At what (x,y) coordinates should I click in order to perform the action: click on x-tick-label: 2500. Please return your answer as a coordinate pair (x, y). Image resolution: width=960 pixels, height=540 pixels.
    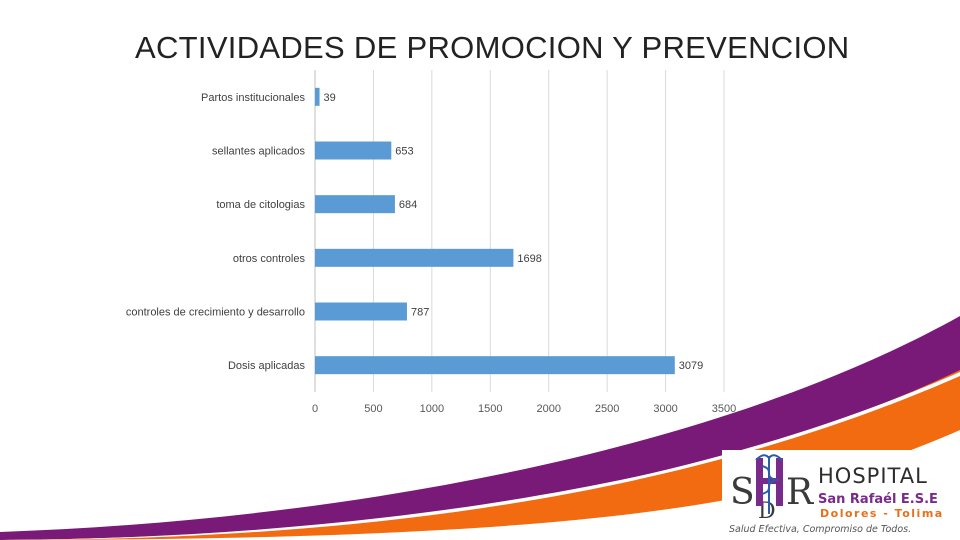
    Looking at the image, I should click on (607, 409).